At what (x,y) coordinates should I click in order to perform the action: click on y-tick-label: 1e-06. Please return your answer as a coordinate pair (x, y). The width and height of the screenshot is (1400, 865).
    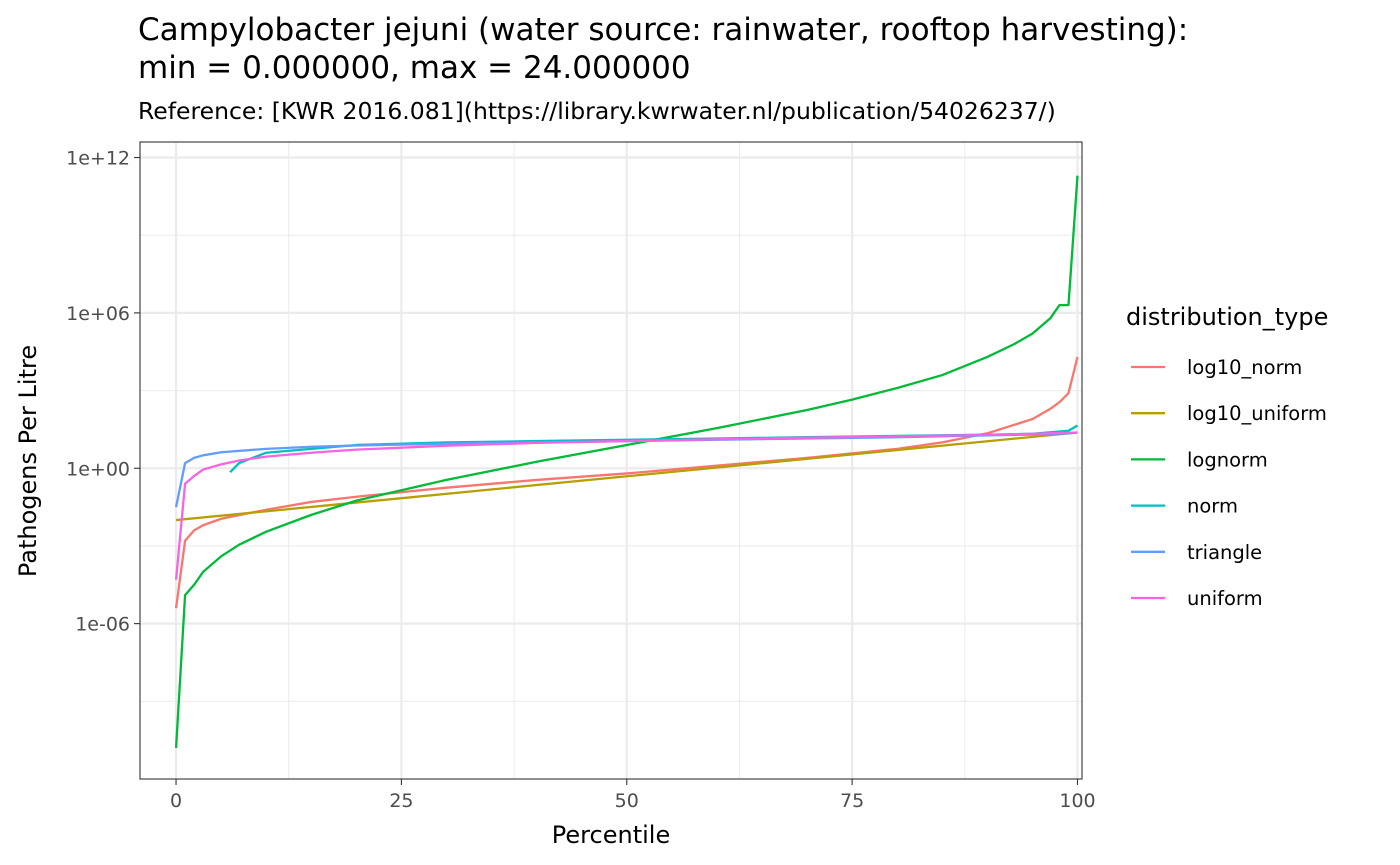
    Looking at the image, I should click on (102, 625).